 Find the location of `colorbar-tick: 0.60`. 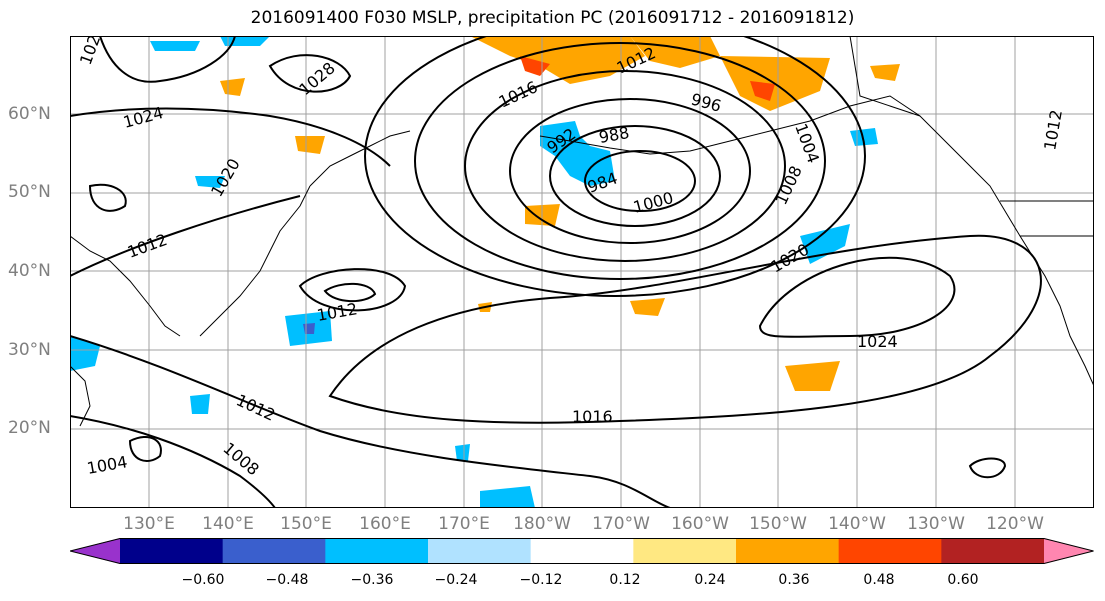

colorbar-tick: 0.60 is located at coordinates (963, 580).